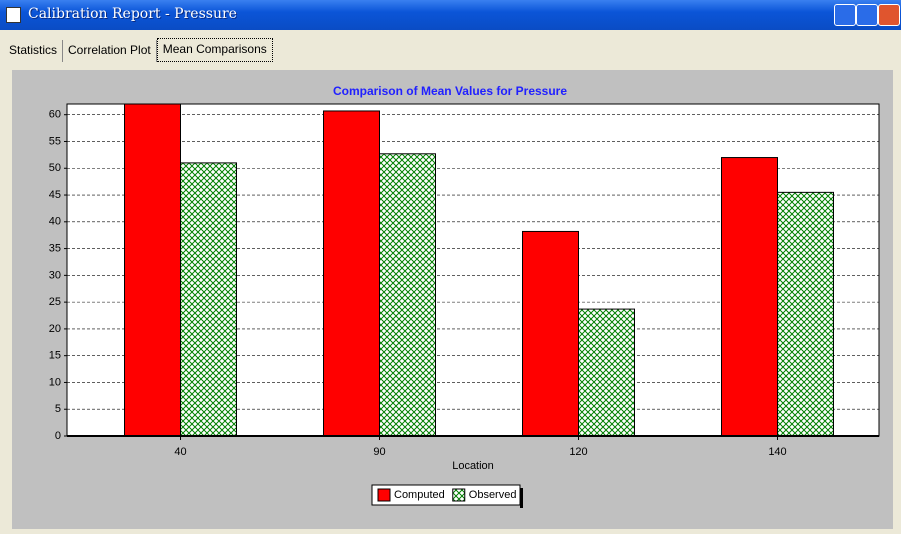 This screenshot has height=534, width=901. Describe the element at coordinates (450, 15) in the screenshot. I see `title-bar: Calibration Report - Pressure` at that location.